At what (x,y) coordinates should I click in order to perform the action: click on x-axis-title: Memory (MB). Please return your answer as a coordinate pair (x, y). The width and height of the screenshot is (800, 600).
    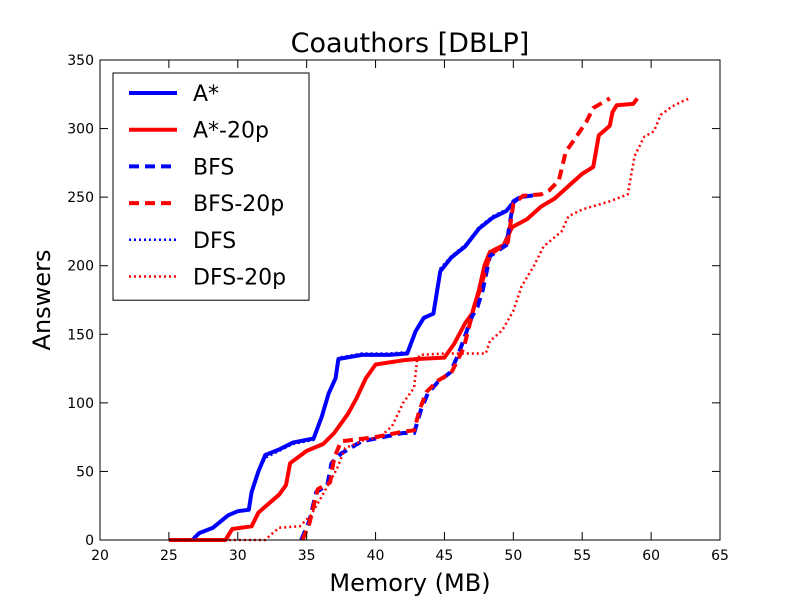
    Looking at the image, I should click on (409, 583).